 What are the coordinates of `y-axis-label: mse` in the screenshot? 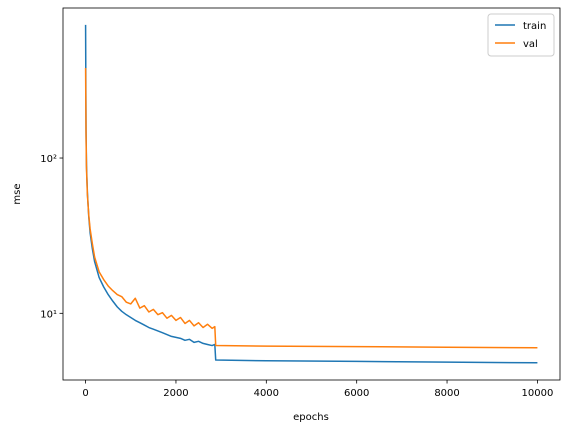 It's located at (17, 193).